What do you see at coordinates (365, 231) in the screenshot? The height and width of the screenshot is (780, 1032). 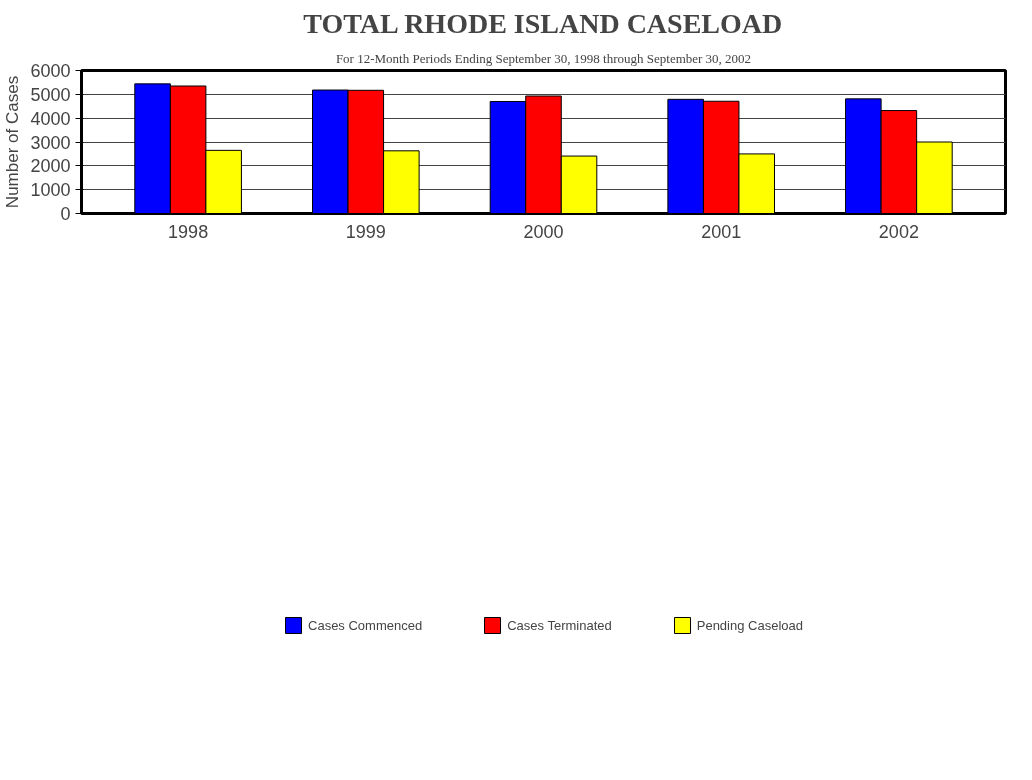 I see `x-tick-label: 1999` at bounding box center [365, 231].